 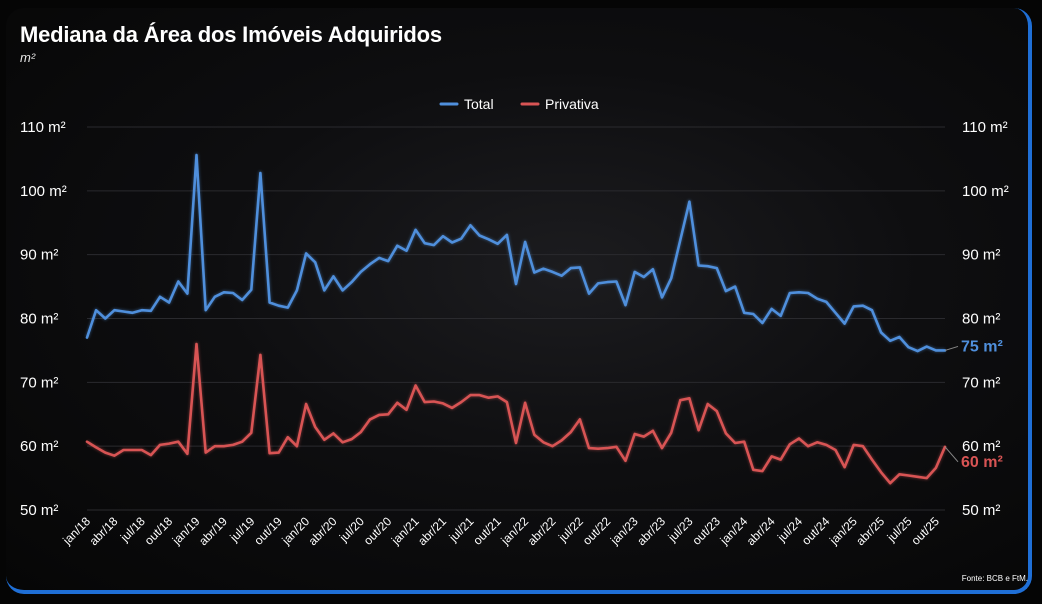 What do you see at coordinates (479, 104) in the screenshot?
I see `legend-label-total: Total` at bounding box center [479, 104].